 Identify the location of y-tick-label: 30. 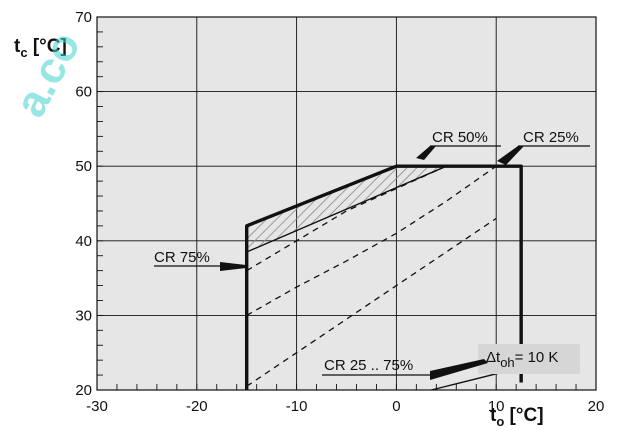
(83, 315).